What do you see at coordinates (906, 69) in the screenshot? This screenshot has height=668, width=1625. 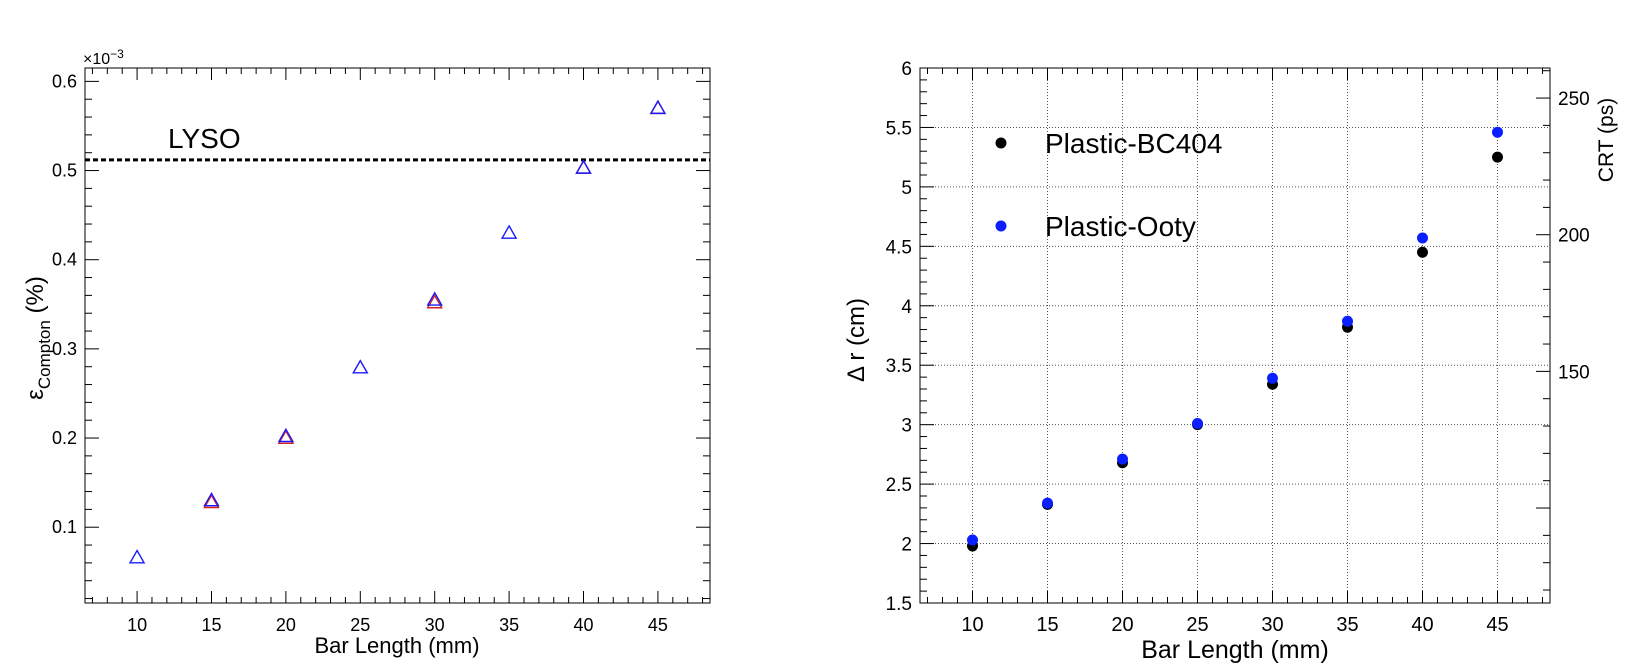 I see `y-tick-label: 6` at bounding box center [906, 69].